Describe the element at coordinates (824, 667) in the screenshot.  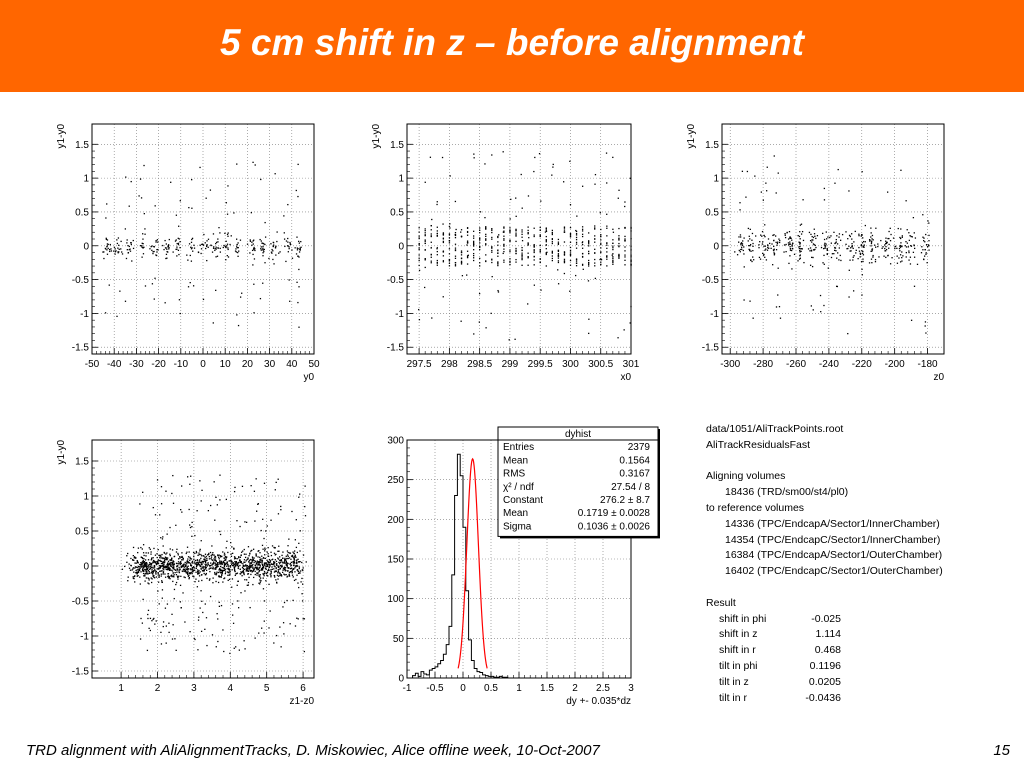
I see `result-row: tilt in phi 0.1196` at that location.